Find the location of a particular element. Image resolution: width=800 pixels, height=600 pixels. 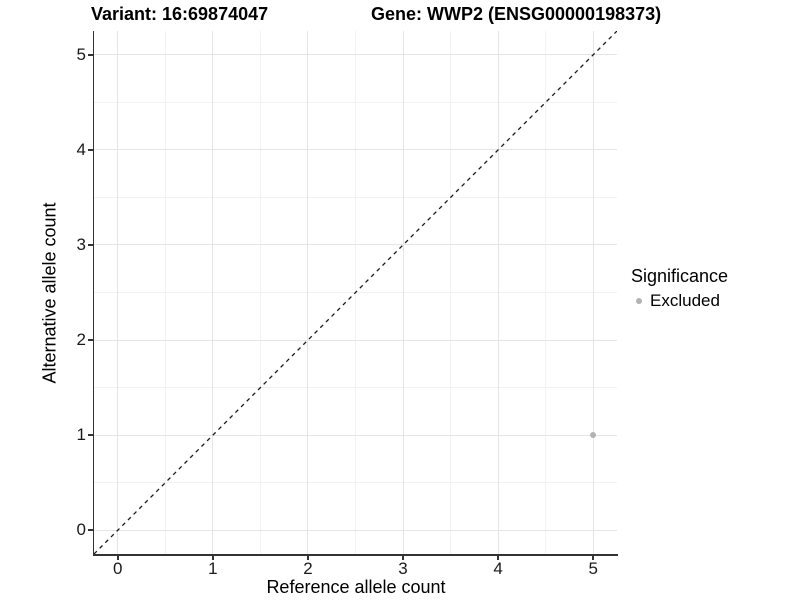

legend: Significance Excluded is located at coordinates (679, 288).